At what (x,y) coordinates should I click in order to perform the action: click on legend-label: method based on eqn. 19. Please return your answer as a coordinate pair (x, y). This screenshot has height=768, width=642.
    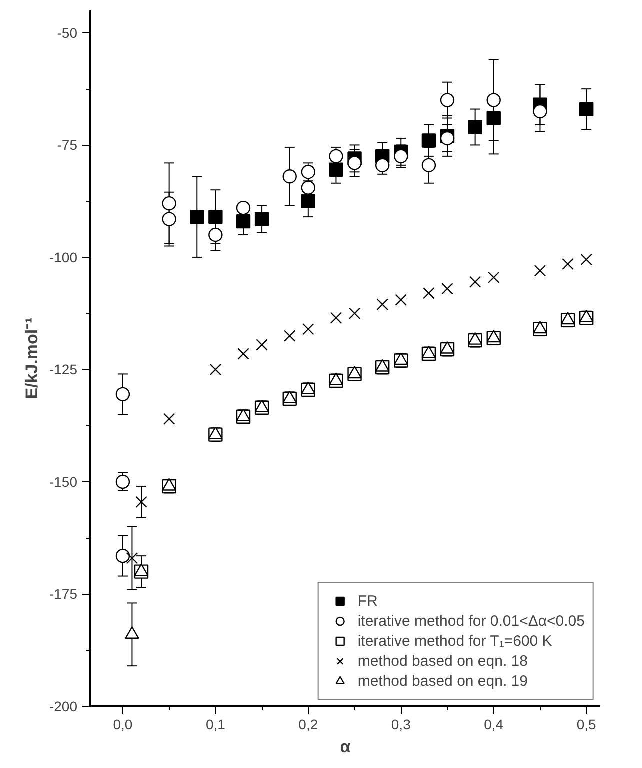
    Looking at the image, I should click on (443, 681).